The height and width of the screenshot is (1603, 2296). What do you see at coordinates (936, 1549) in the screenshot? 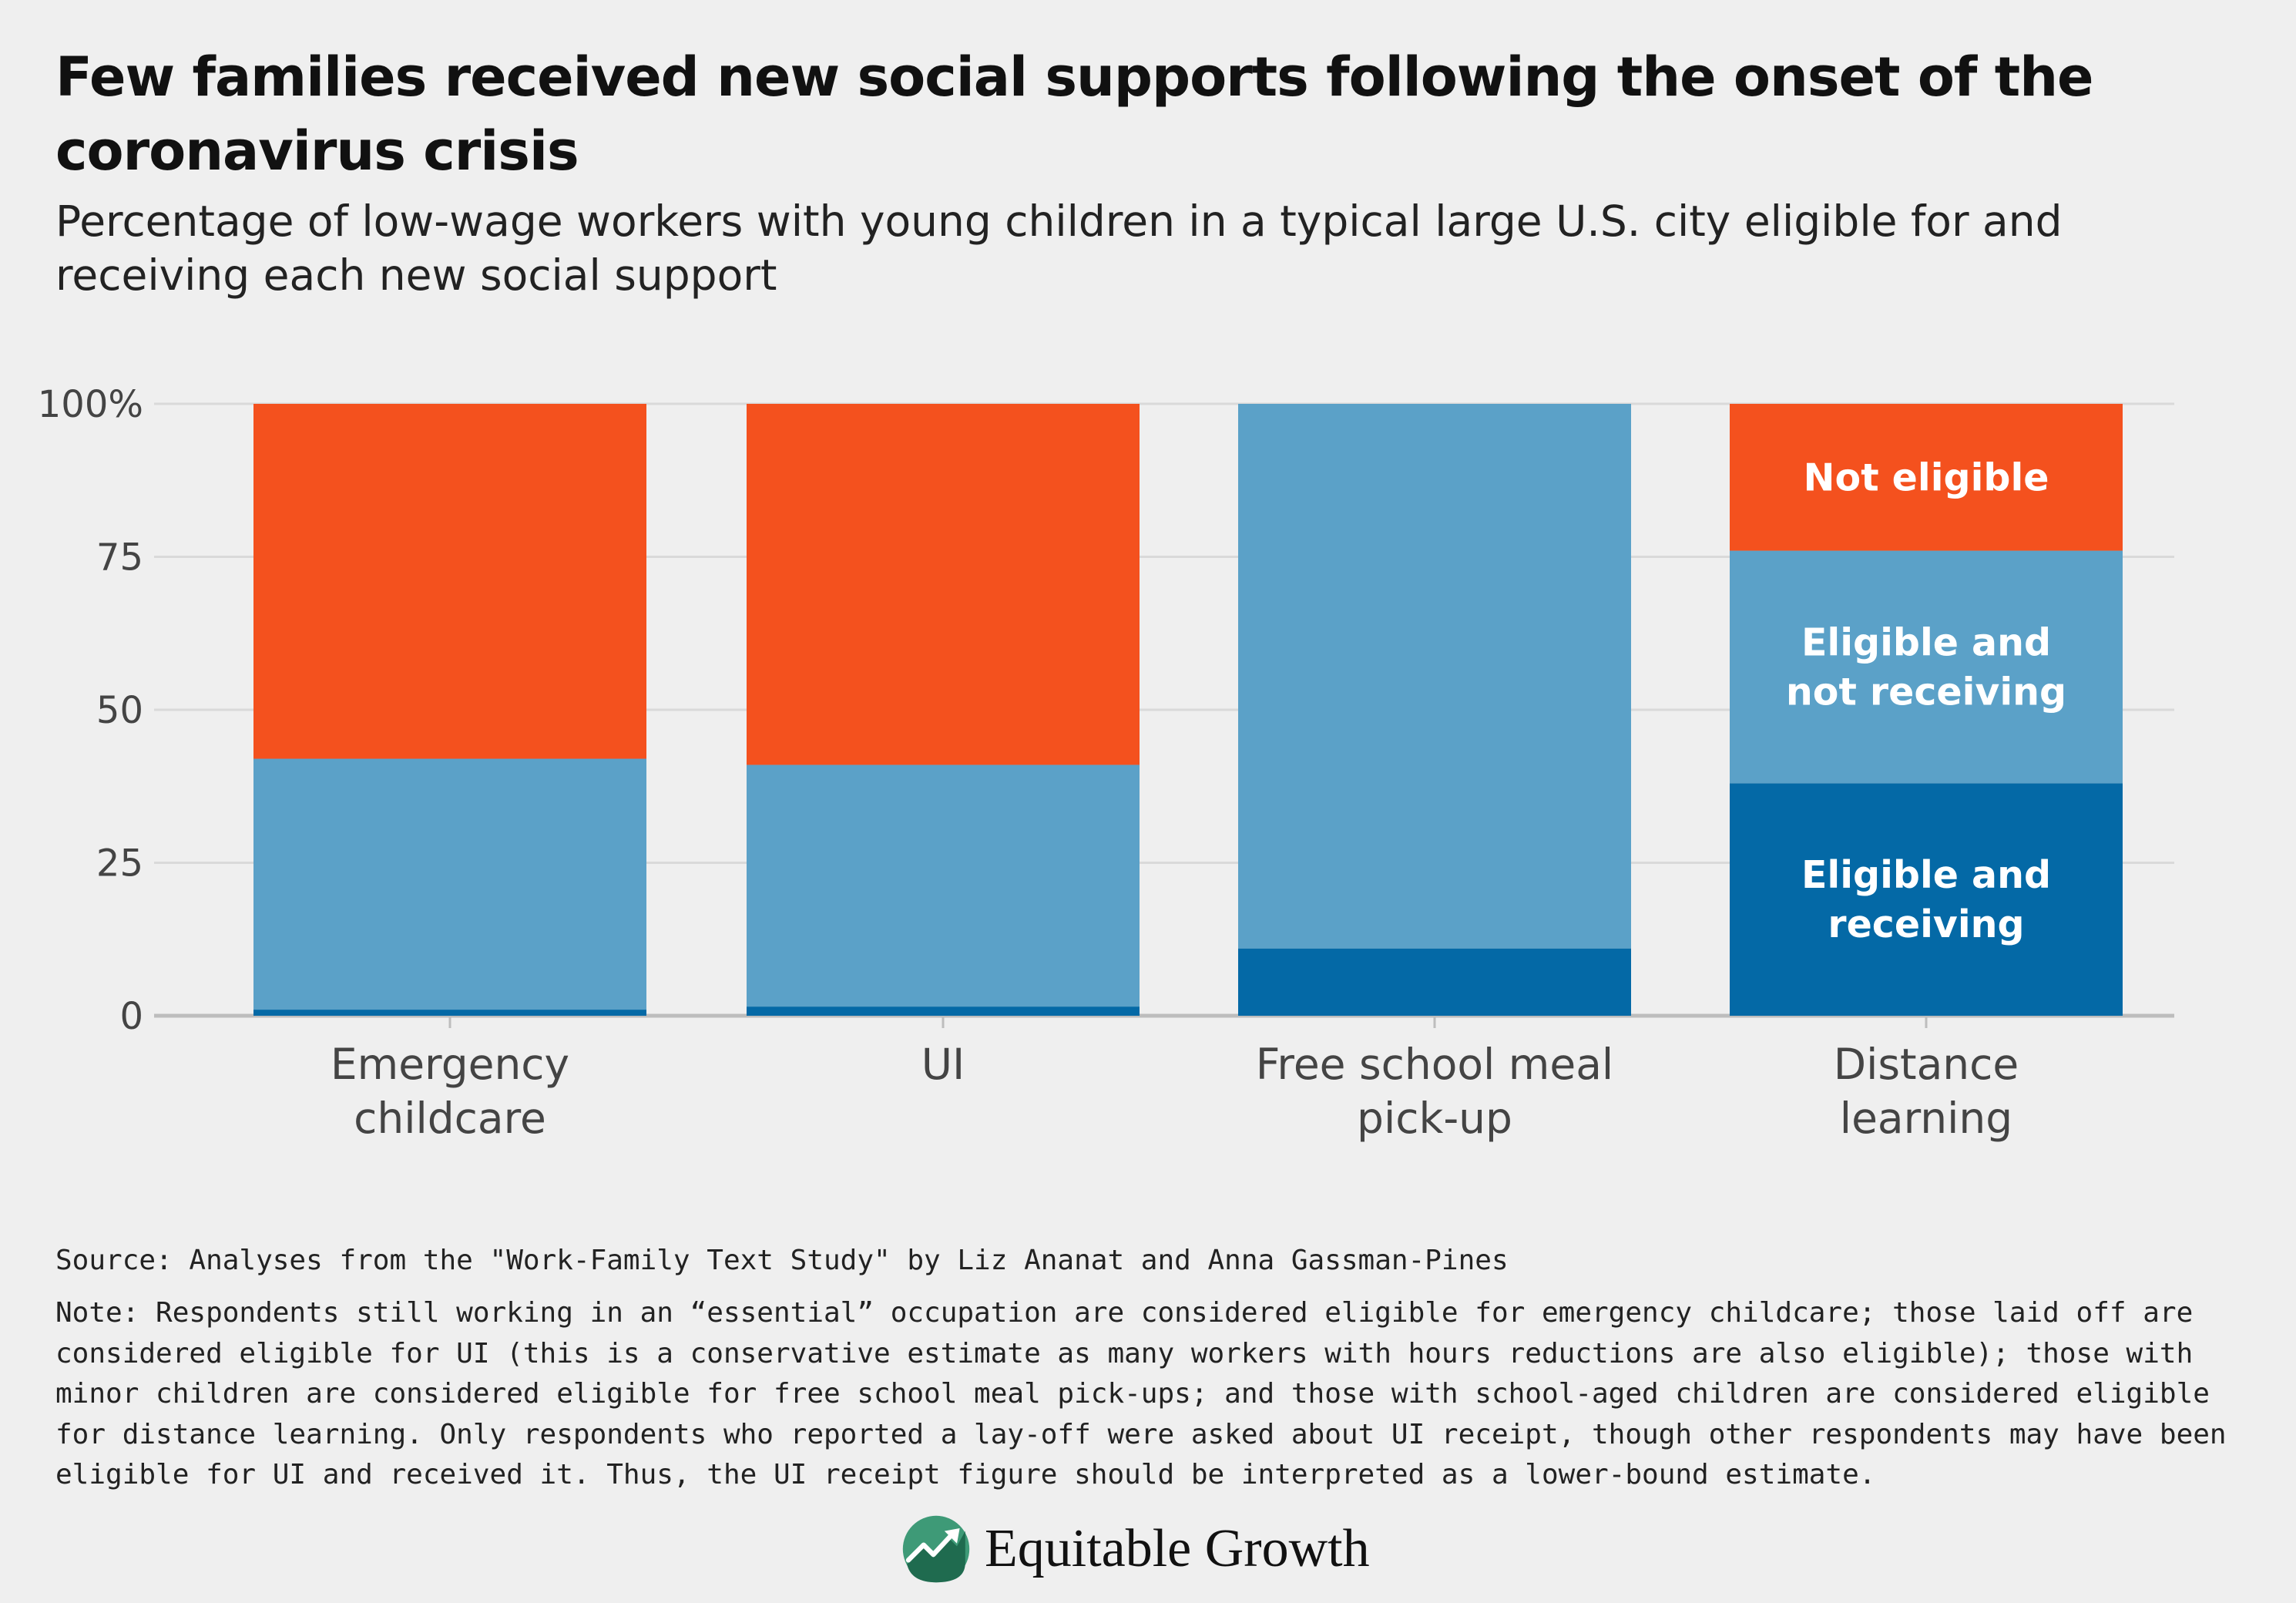
I see `equitable-growth-logo-icon` at bounding box center [936, 1549].